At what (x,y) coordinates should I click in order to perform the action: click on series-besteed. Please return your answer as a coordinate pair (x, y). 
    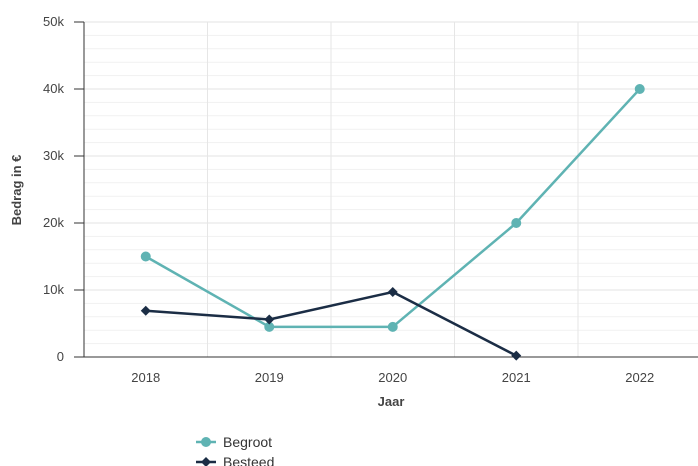
    Looking at the image, I should click on (331, 324).